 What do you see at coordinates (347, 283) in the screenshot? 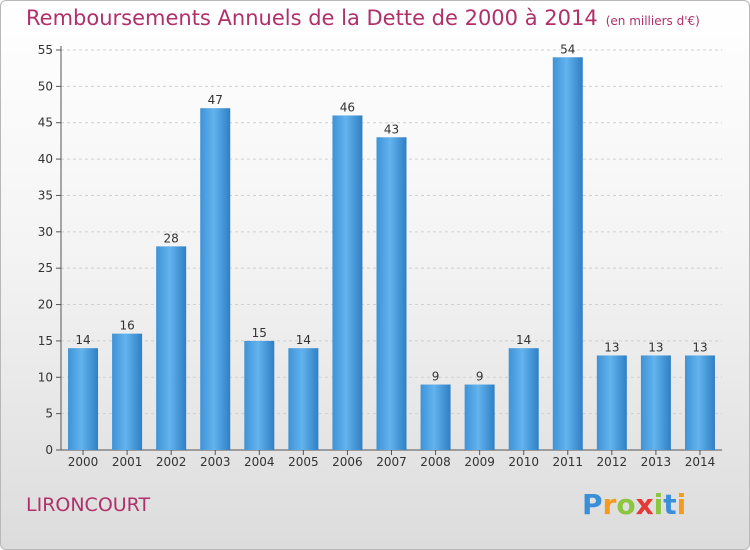
I see `bar-2006` at bounding box center [347, 283].